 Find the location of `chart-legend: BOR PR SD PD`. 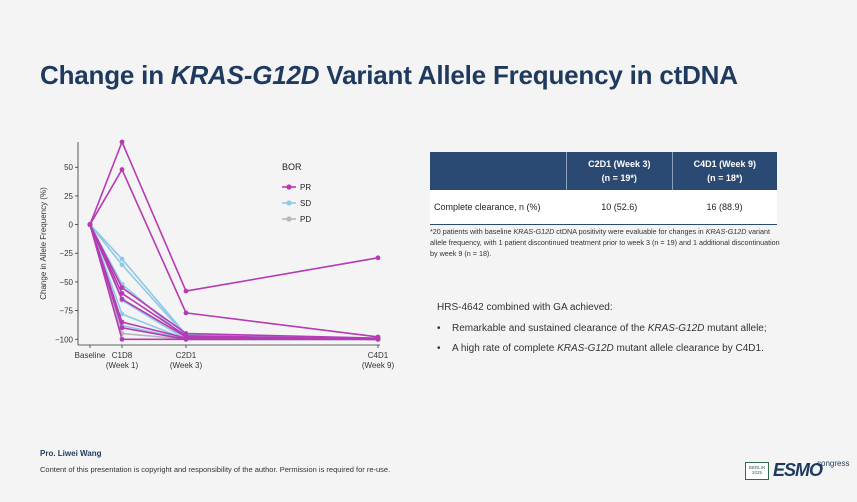

chart-legend: BOR PR SD PD is located at coordinates (296, 193).